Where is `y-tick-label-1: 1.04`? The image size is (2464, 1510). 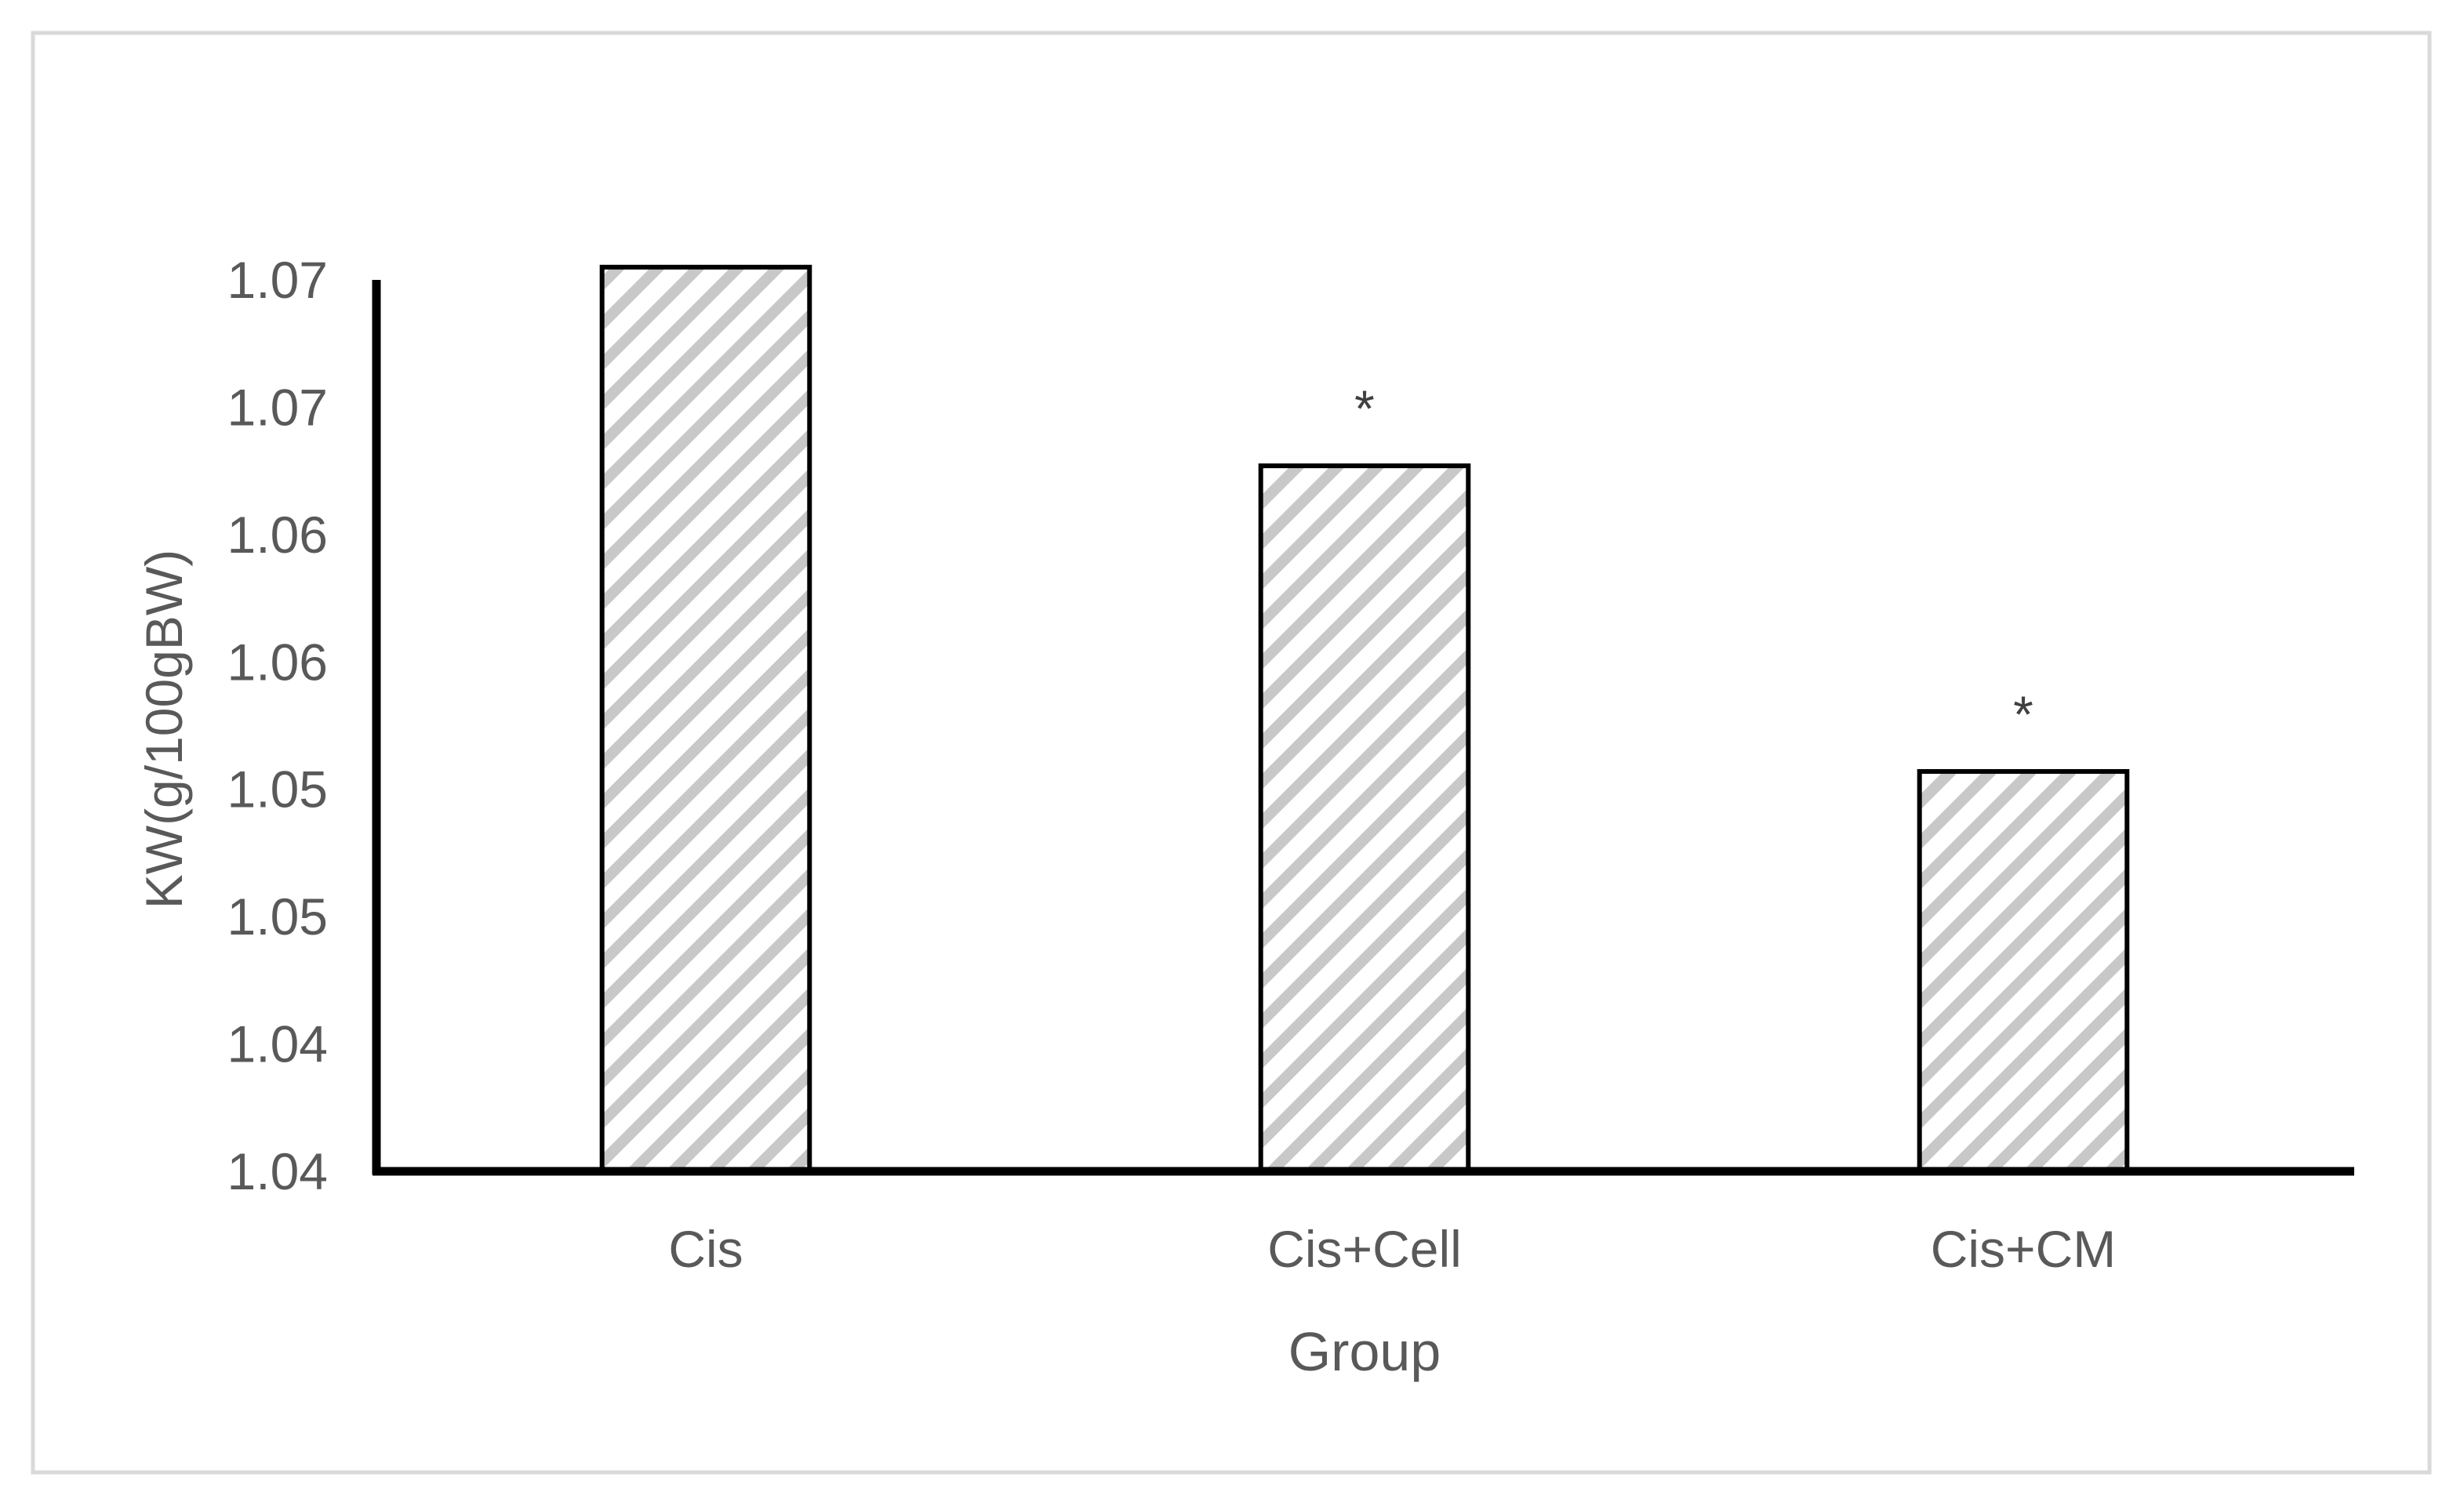
y-tick-label-1: 1.04 is located at coordinates (277, 1044).